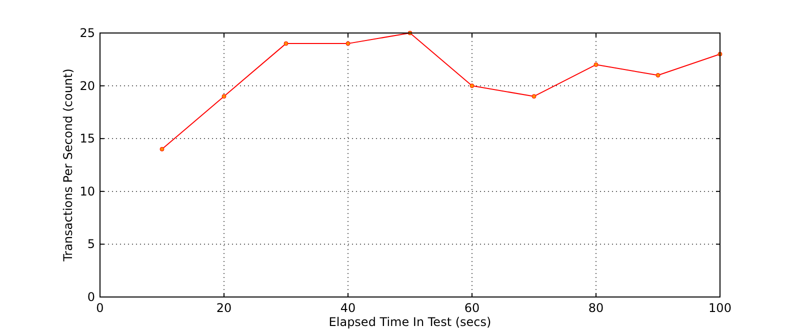  I want to click on x-tick-label: 20, so click(224, 308).